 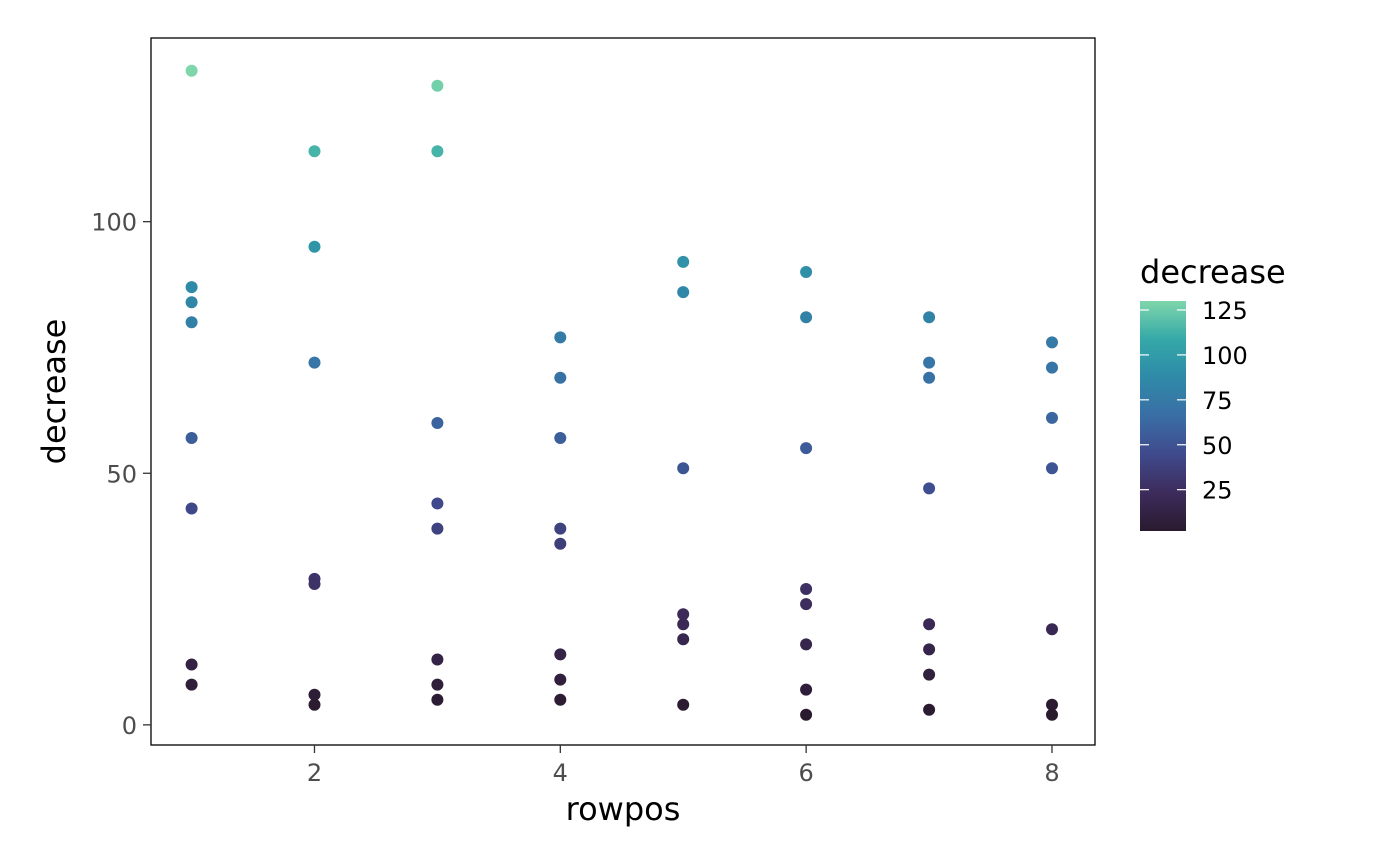 What do you see at coordinates (1217, 401) in the screenshot?
I see `legend-label: 75` at bounding box center [1217, 401].